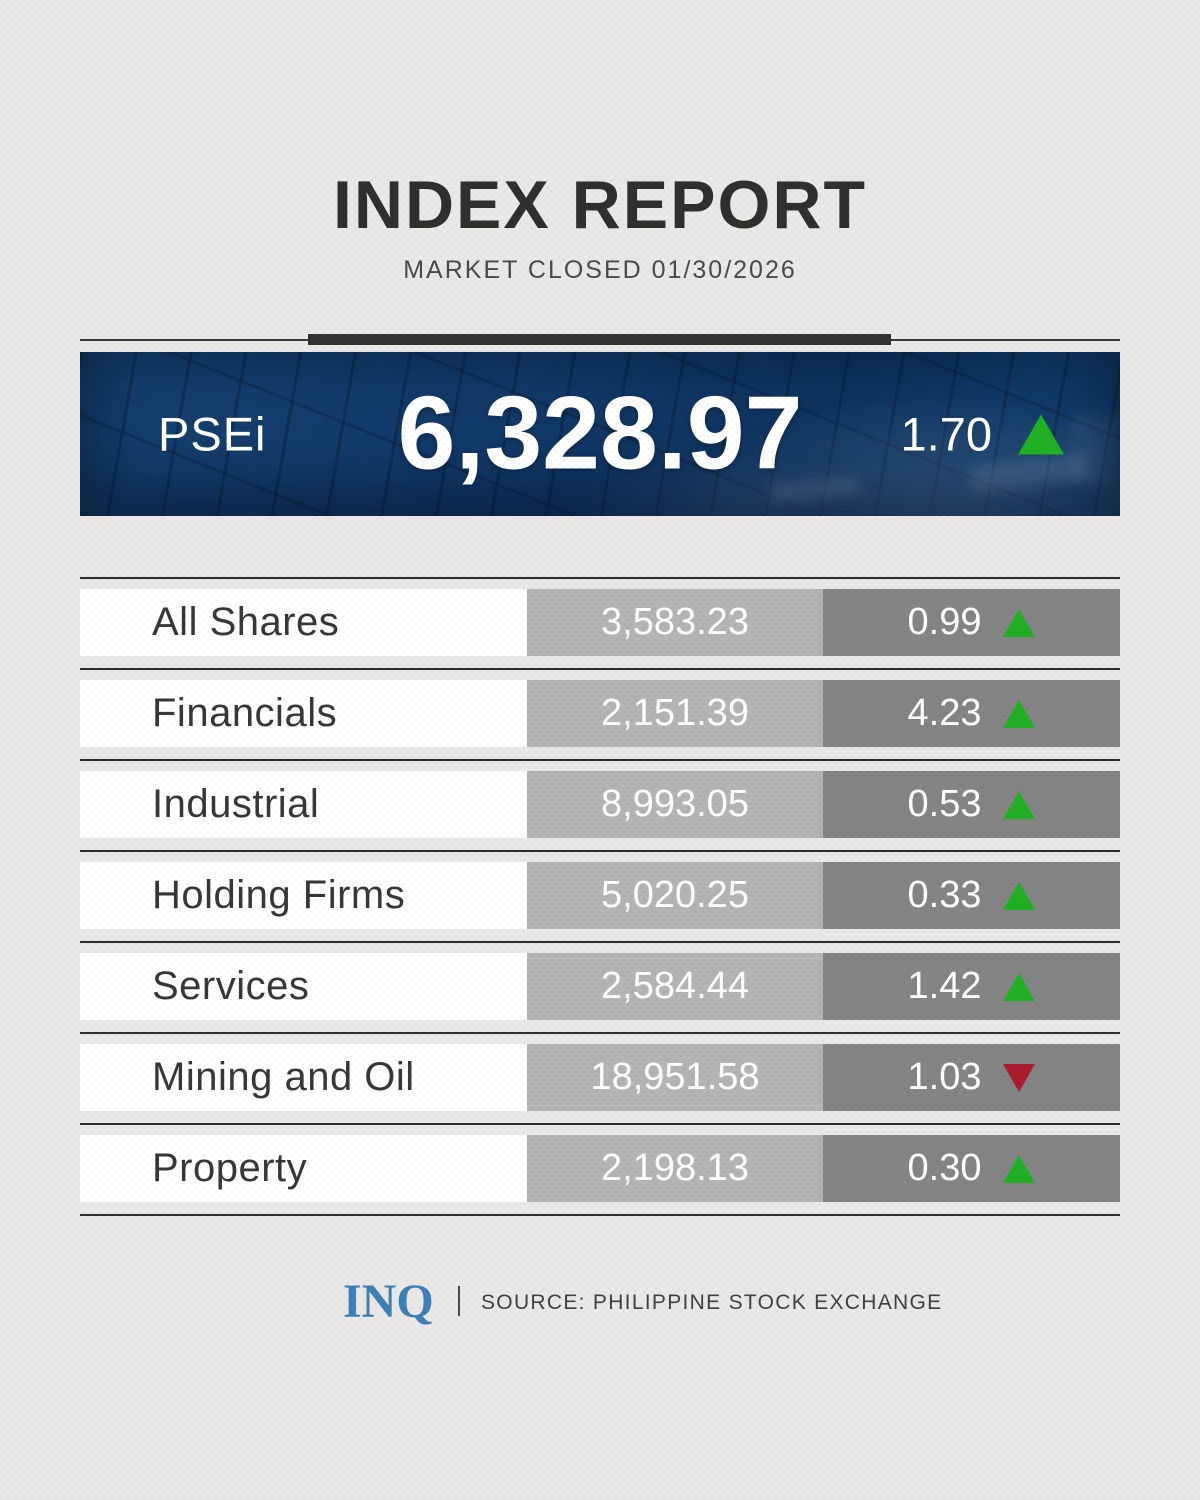  What do you see at coordinates (944, 895) in the screenshot?
I see `change-value: 0.33` at bounding box center [944, 895].